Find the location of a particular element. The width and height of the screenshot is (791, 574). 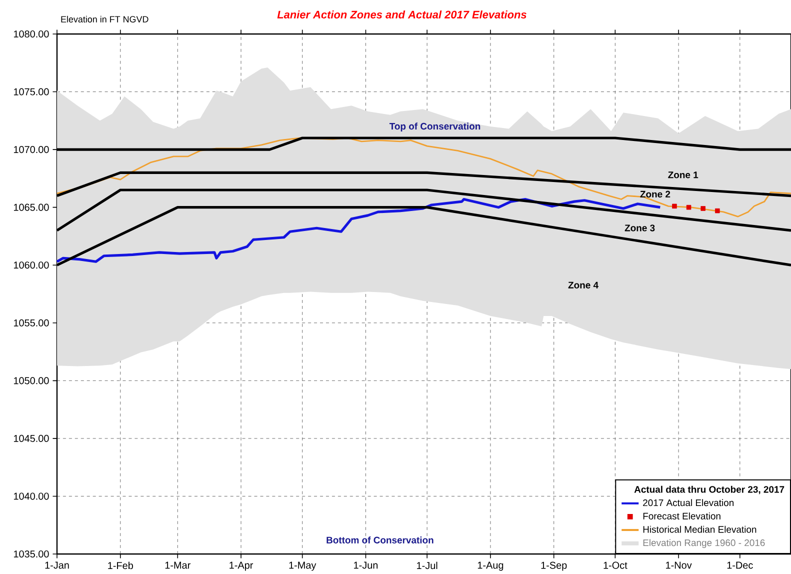

x-tick-label: 1-Sep is located at coordinates (554, 566).